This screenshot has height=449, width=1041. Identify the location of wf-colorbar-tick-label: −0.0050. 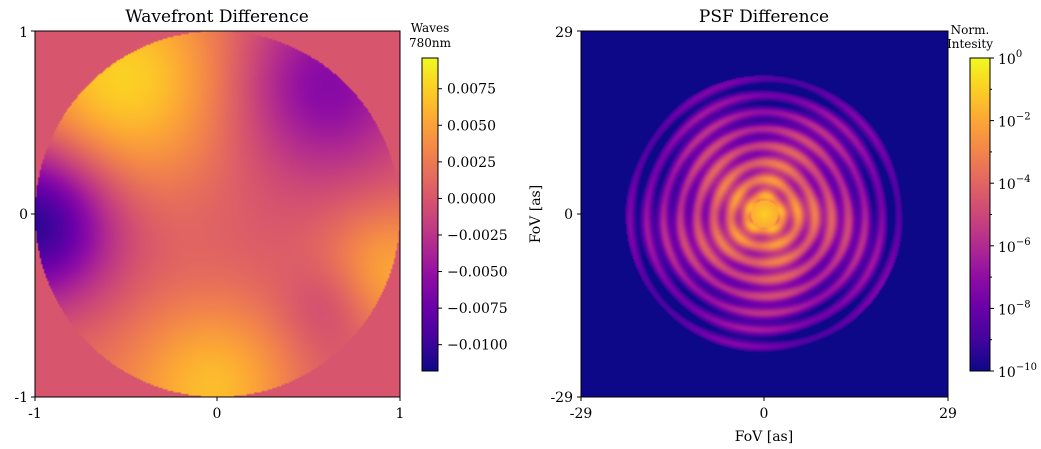
(477, 273).